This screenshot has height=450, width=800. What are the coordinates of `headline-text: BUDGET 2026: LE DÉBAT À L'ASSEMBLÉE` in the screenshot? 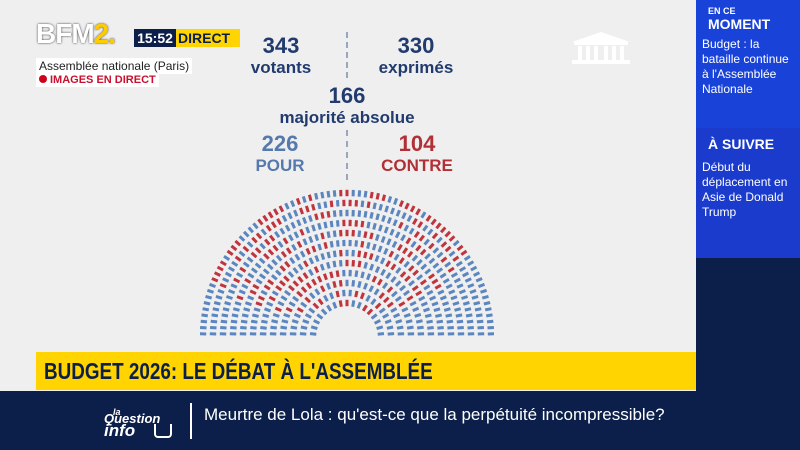 It's located at (238, 371).